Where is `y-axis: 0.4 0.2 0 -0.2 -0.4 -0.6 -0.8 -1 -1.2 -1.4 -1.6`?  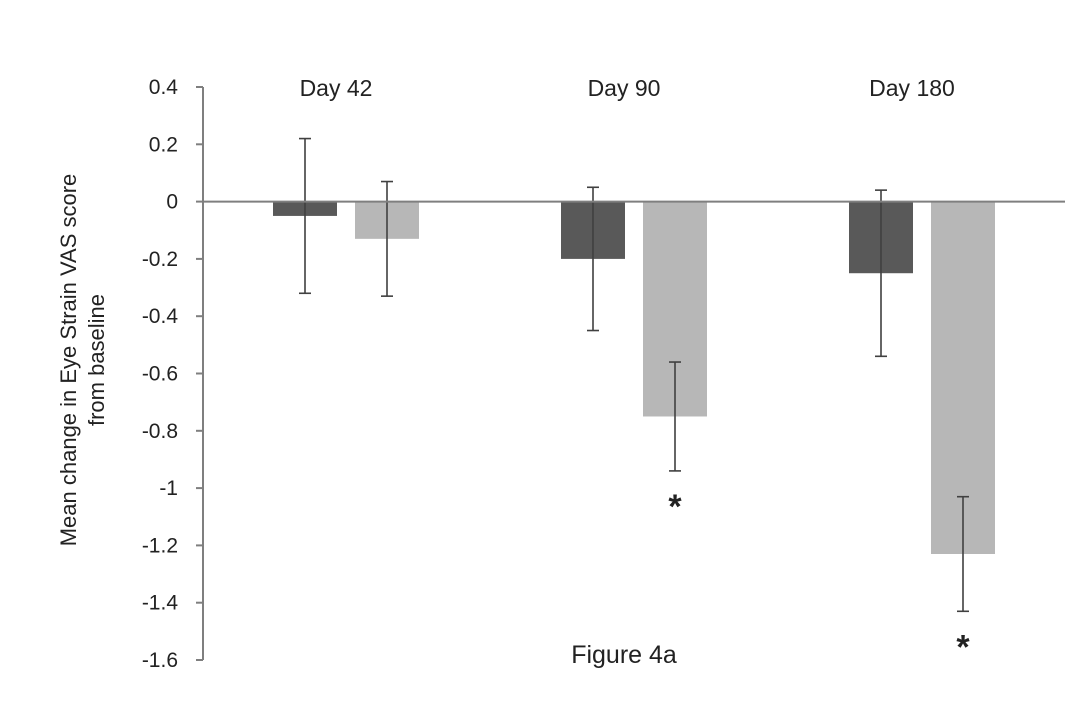 y-axis: 0.4 0.2 0 -0.2 -0.4 -0.6 -0.8 -1 -1.2 -1.4 -1.6 is located at coordinates (173, 374).